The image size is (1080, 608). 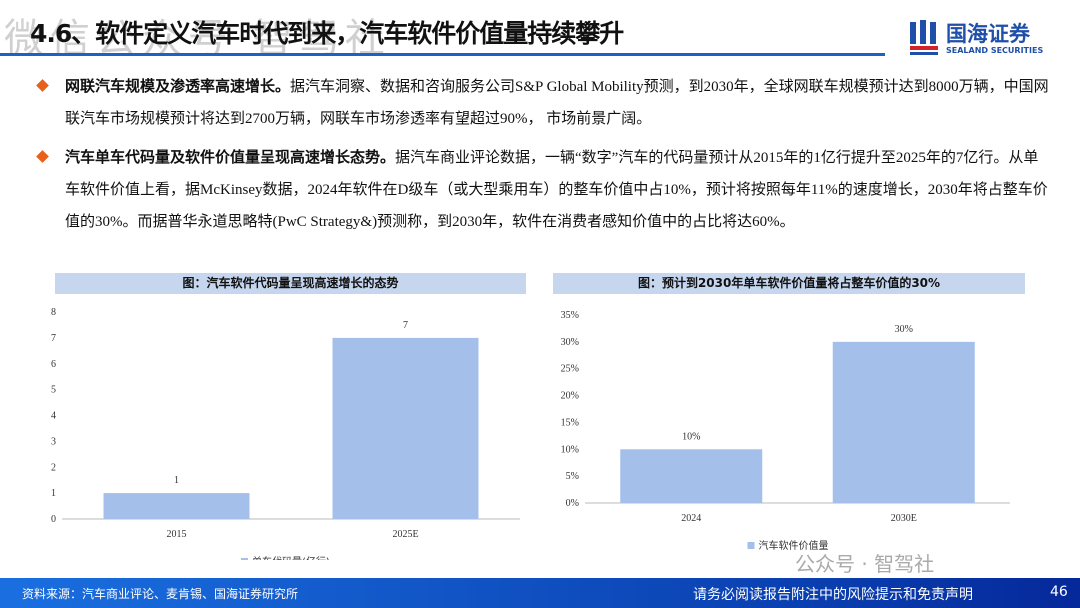 I want to click on y-tick-label: 25%, so click(x=570, y=369).